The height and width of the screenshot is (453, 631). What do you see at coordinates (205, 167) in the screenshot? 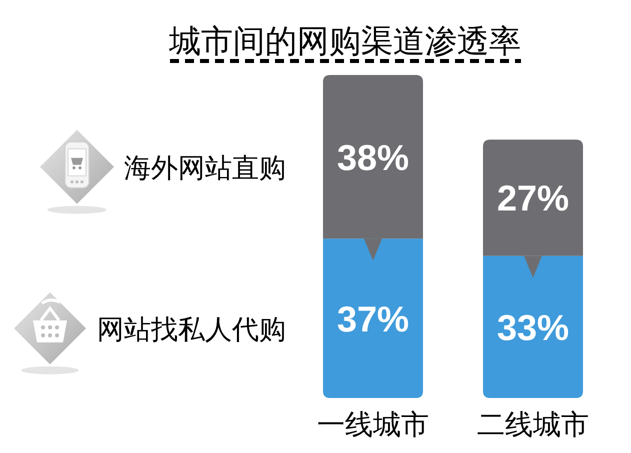
I see `legend-item: 海外网站直购` at bounding box center [205, 167].